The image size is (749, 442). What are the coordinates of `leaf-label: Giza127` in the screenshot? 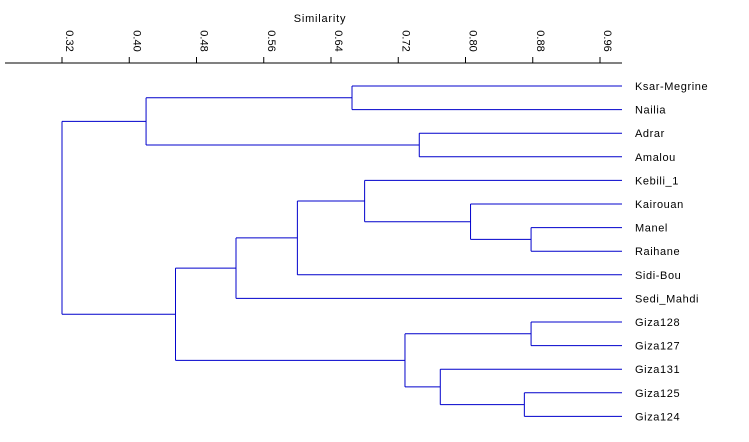 It's located at (657, 347).